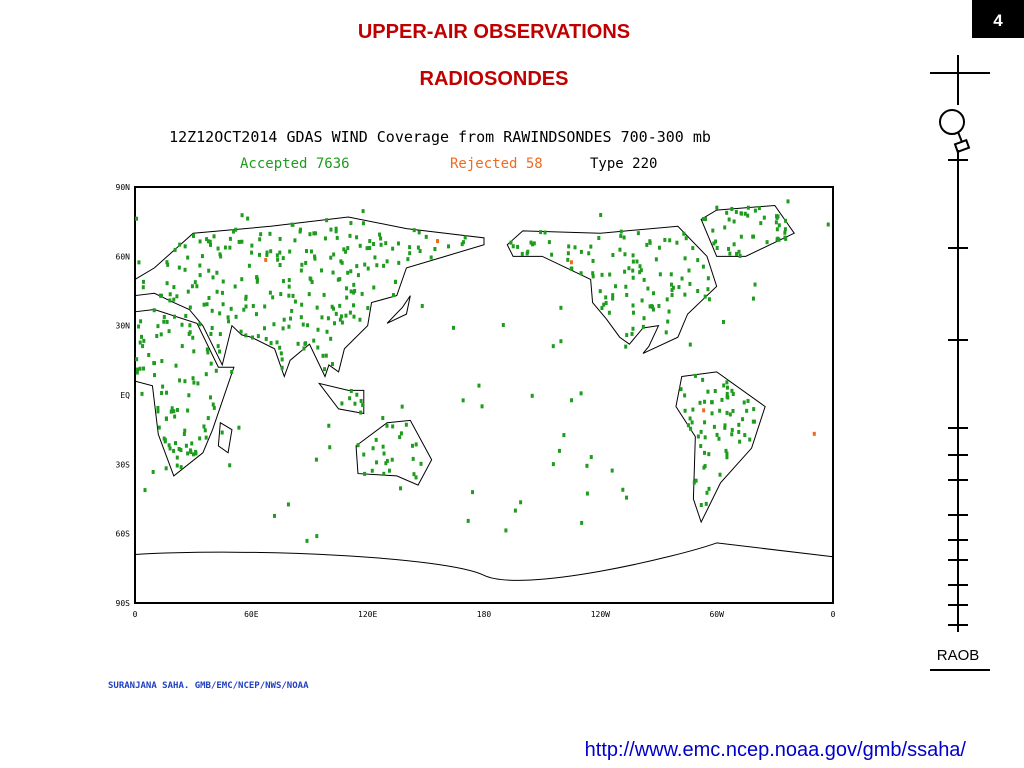  I want to click on lat-label: 90N, so click(123, 187).